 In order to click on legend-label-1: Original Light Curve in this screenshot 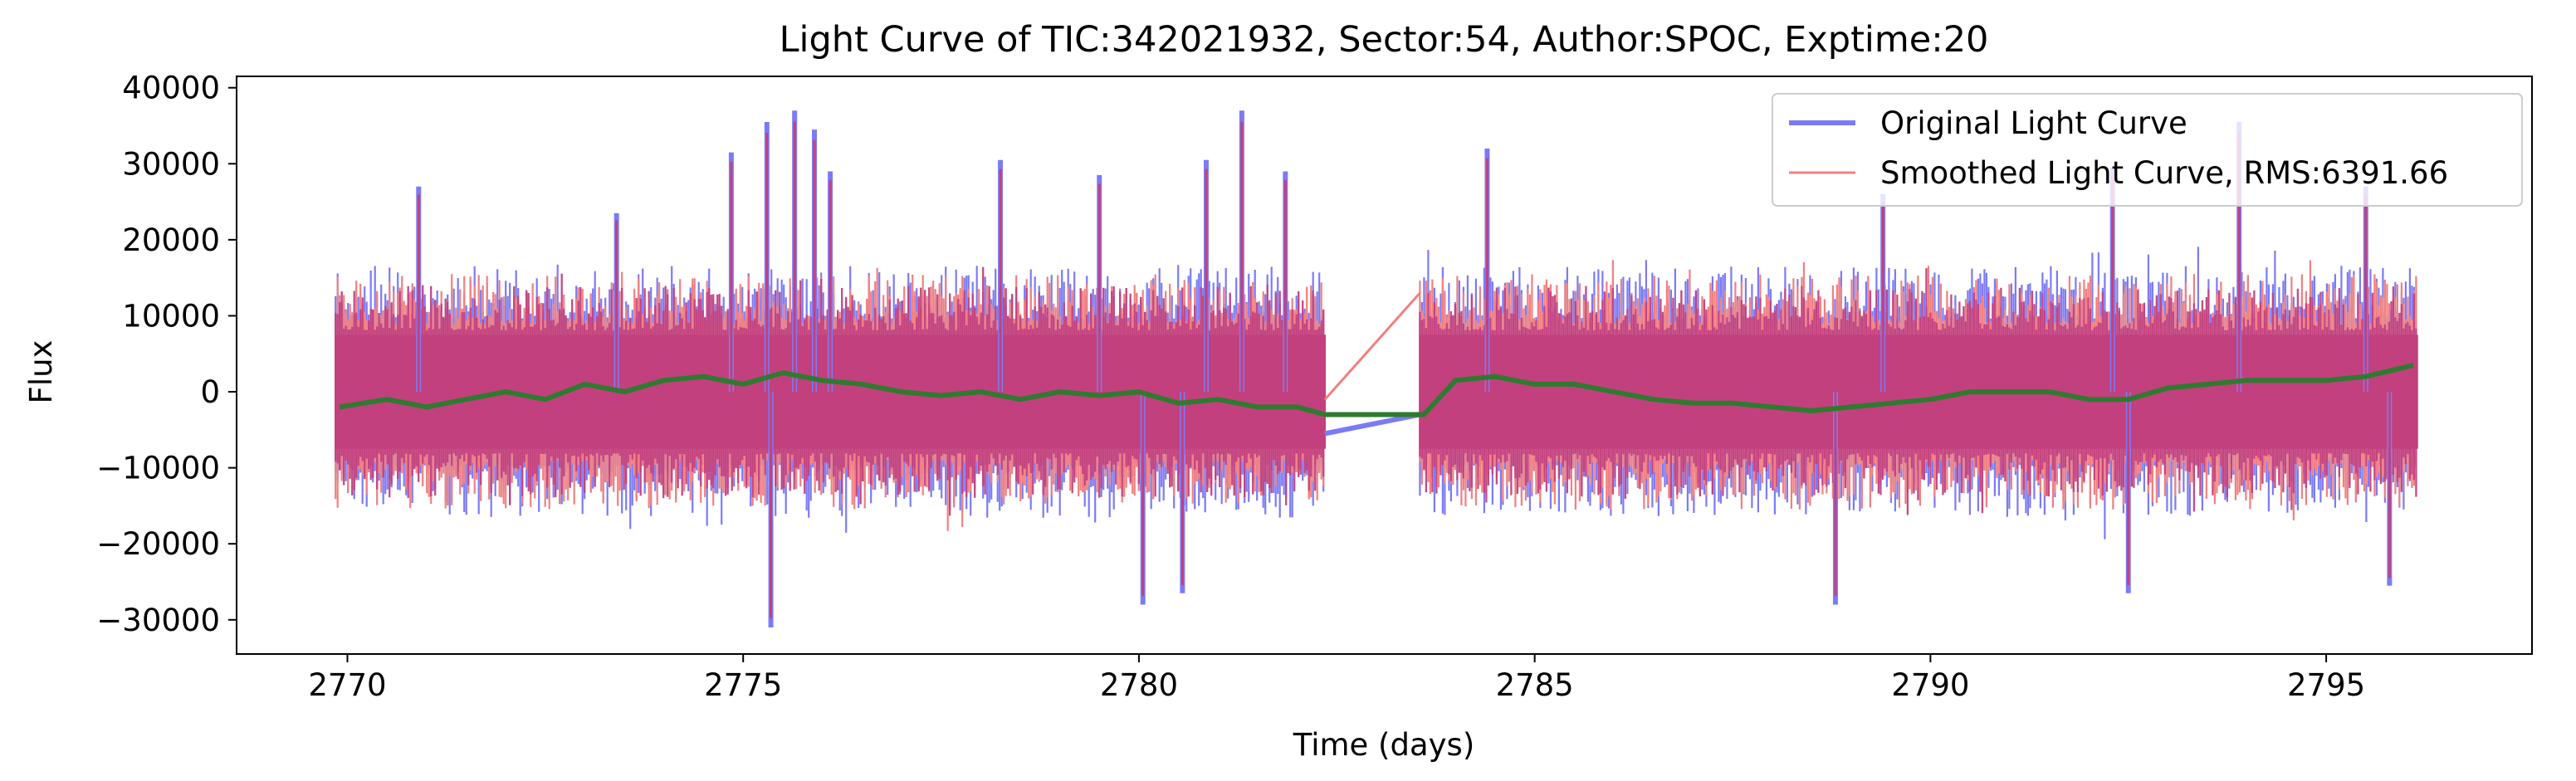, I will do `click(2033, 123)`.